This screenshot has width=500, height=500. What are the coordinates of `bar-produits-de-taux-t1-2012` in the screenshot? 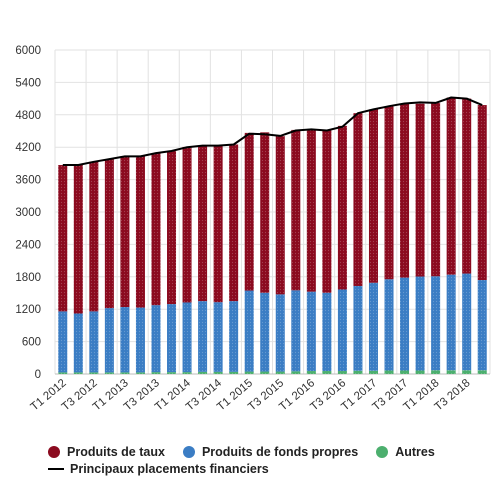 It's located at (63, 238).